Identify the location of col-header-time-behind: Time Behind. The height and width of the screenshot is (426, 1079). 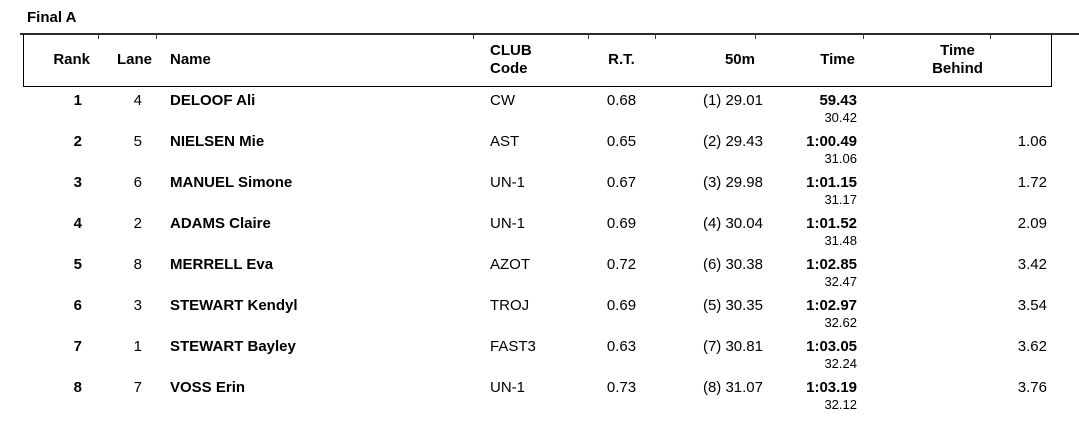
(957, 60).